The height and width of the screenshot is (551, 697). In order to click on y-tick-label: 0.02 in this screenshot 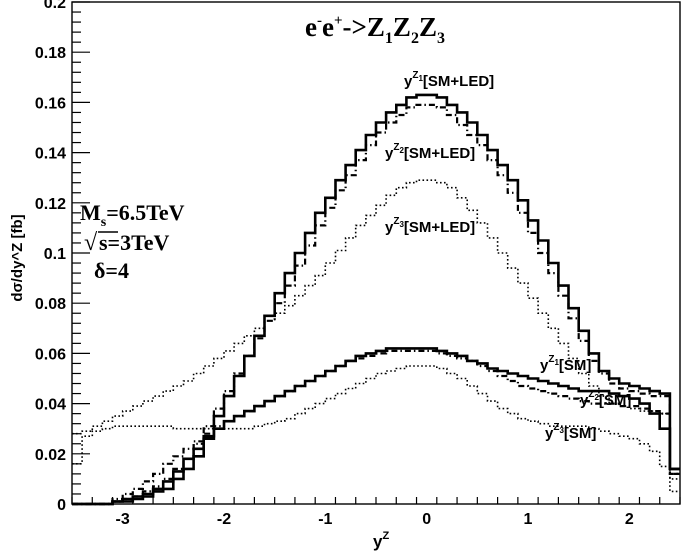, I will do `click(50, 455)`.